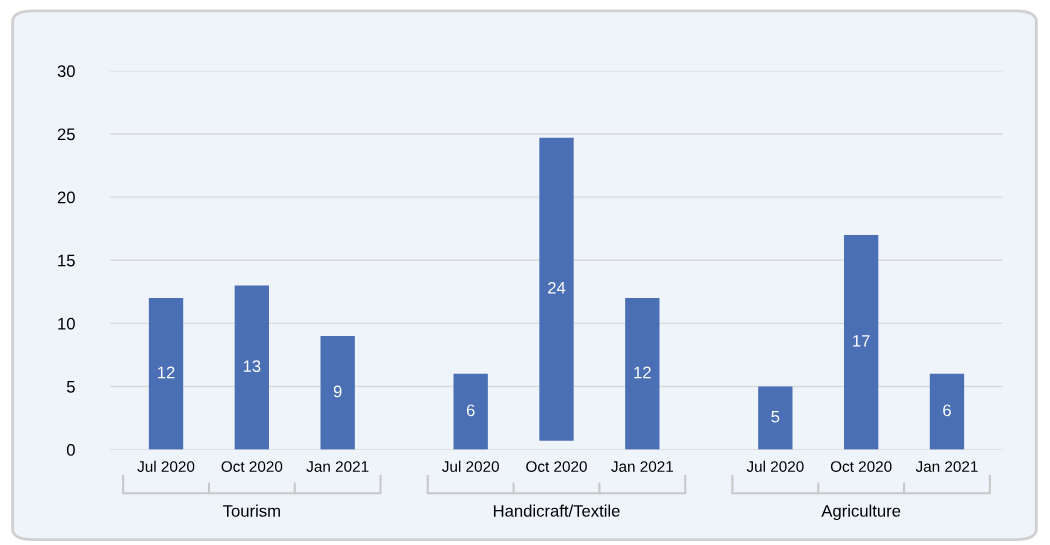 Image resolution: width=1050 pixels, height=545 pixels. What do you see at coordinates (66, 260) in the screenshot?
I see `y-tick-label: 15` at bounding box center [66, 260].